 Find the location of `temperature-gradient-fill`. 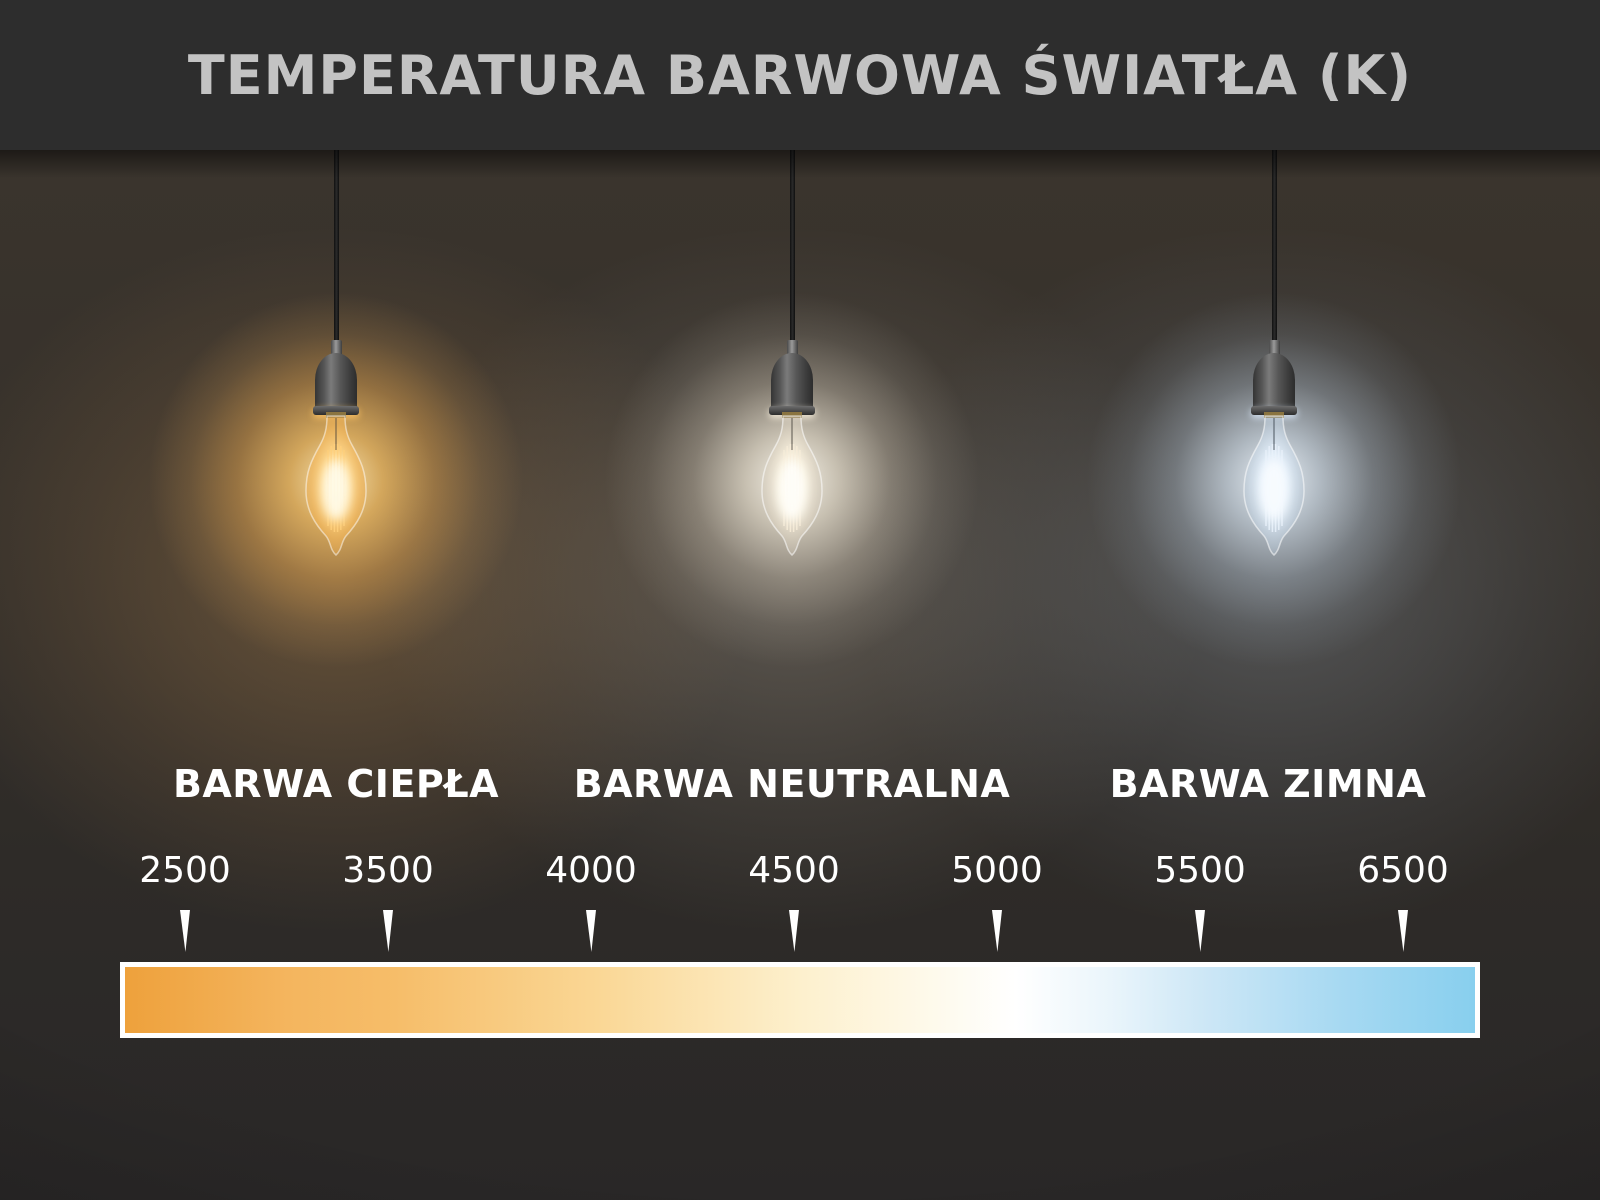

temperature-gradient-fill is located at coordinates (800, 1000).